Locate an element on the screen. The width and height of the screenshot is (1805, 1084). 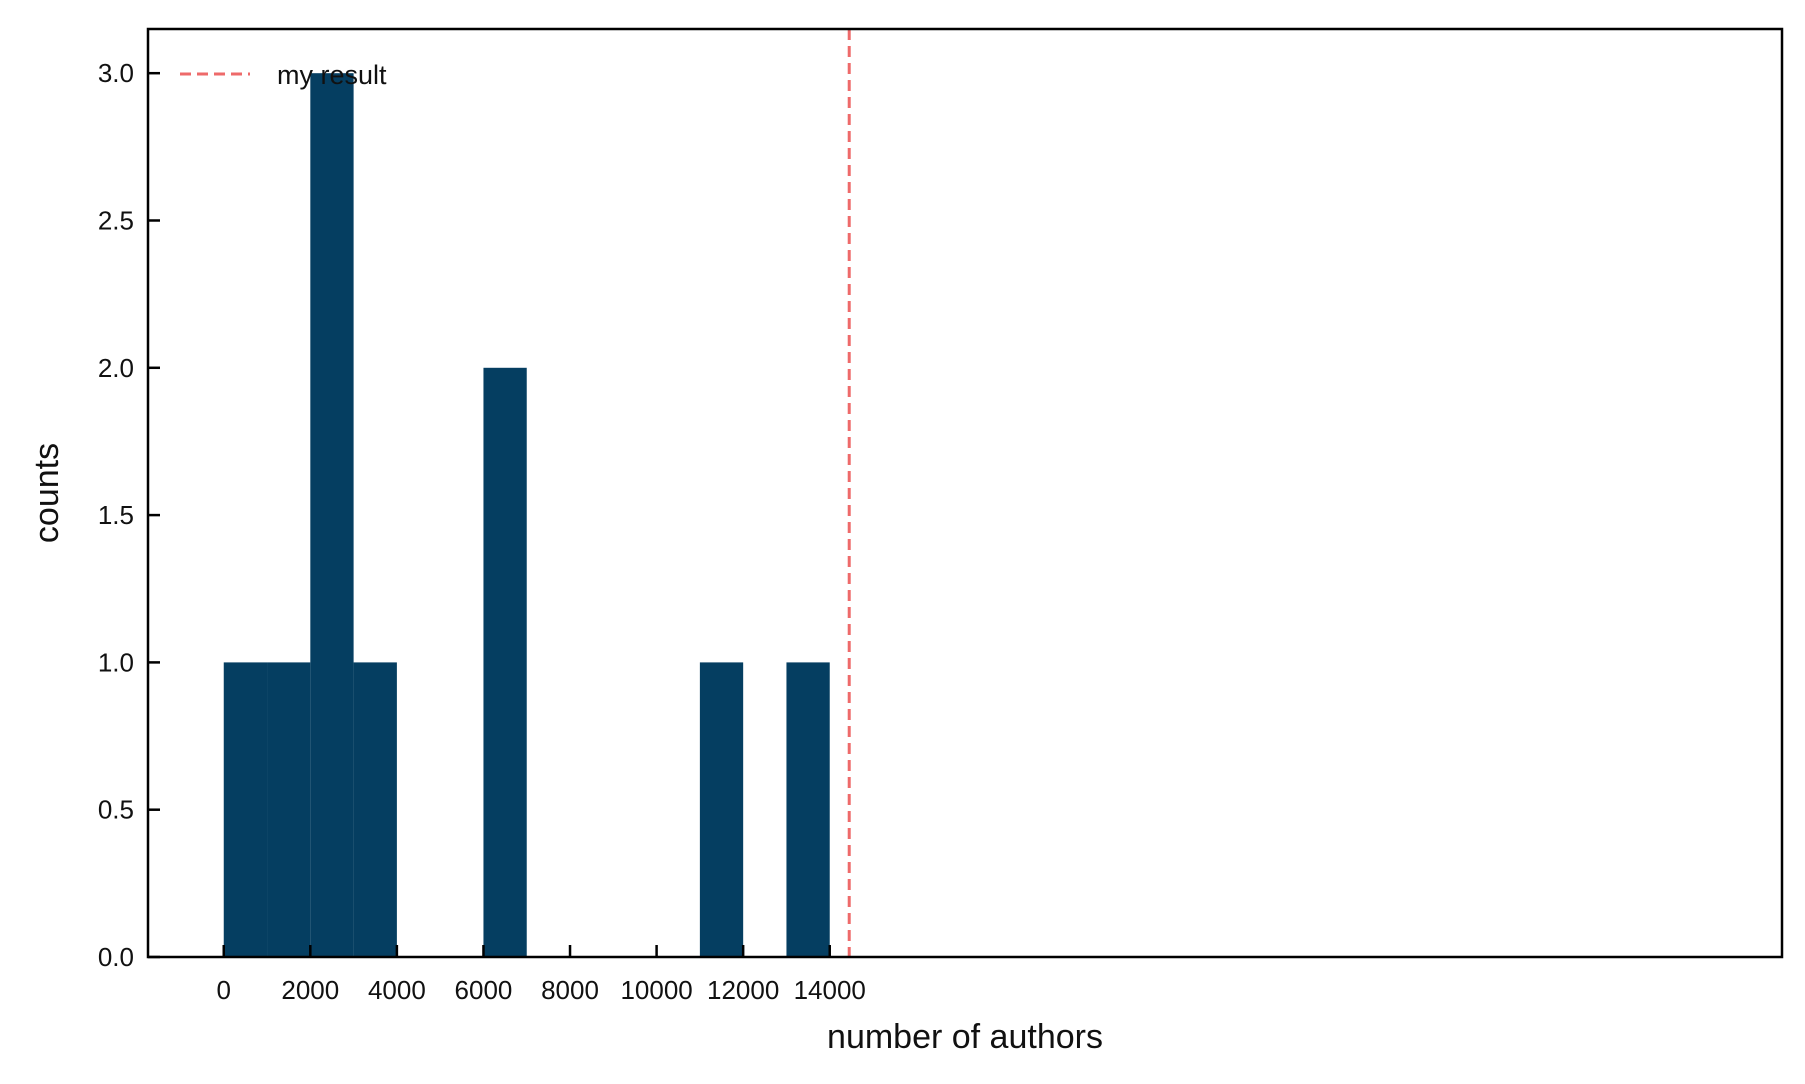
x-tick-label-8000: 8000 is located at coordinates (570, 990).